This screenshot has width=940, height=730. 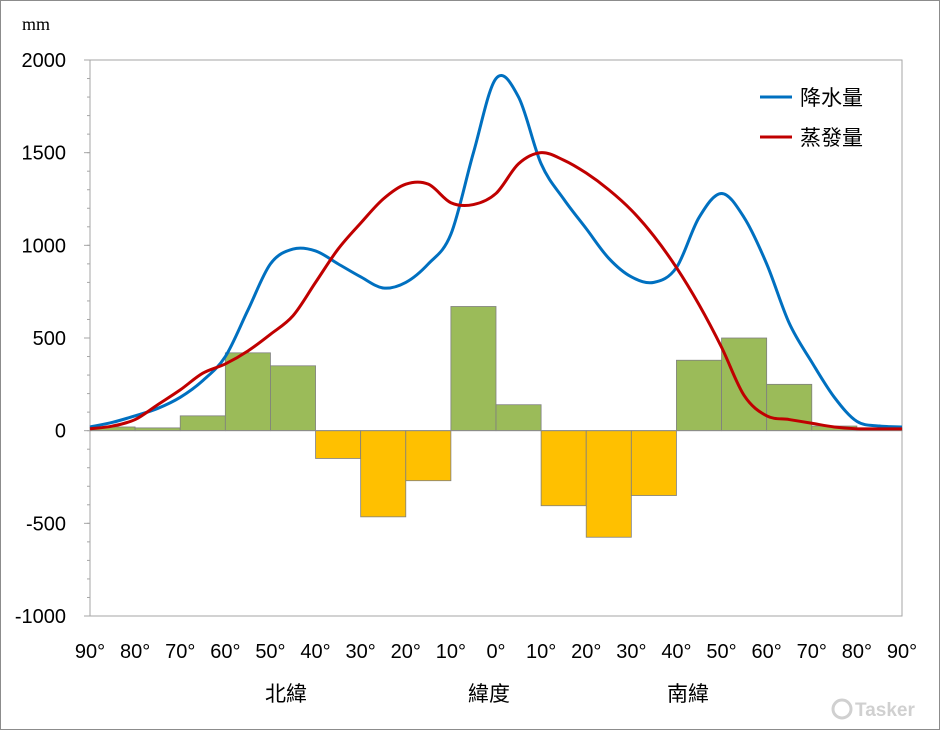 What do you see at coordinates (202, 423) in the screenshot?
I see `bar-n65` at bounding box center [202, 423].